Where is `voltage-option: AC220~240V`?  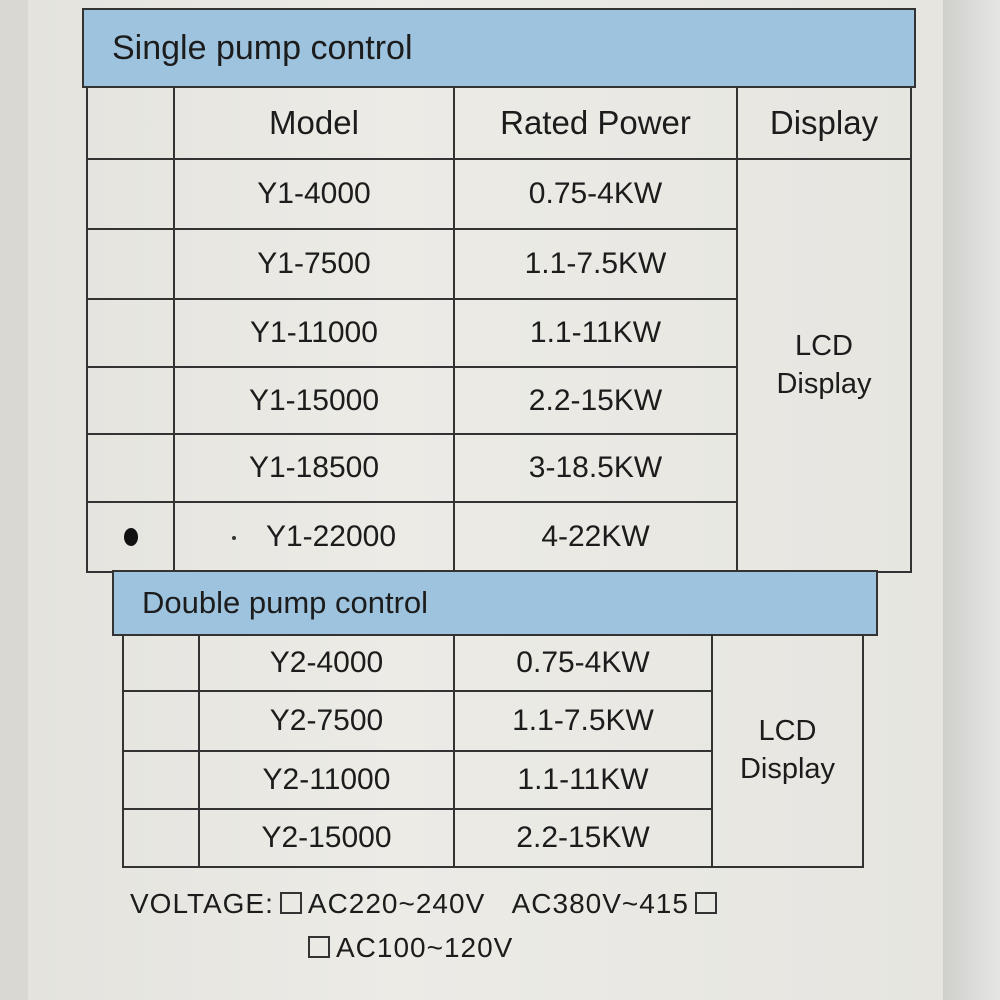 voltage-option: AC220~240V is located at coordinates (396, 903).